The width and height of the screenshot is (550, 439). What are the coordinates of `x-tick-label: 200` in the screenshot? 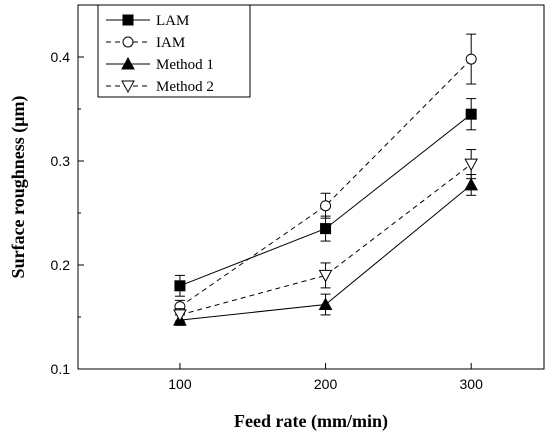 It's located at (326, 384).